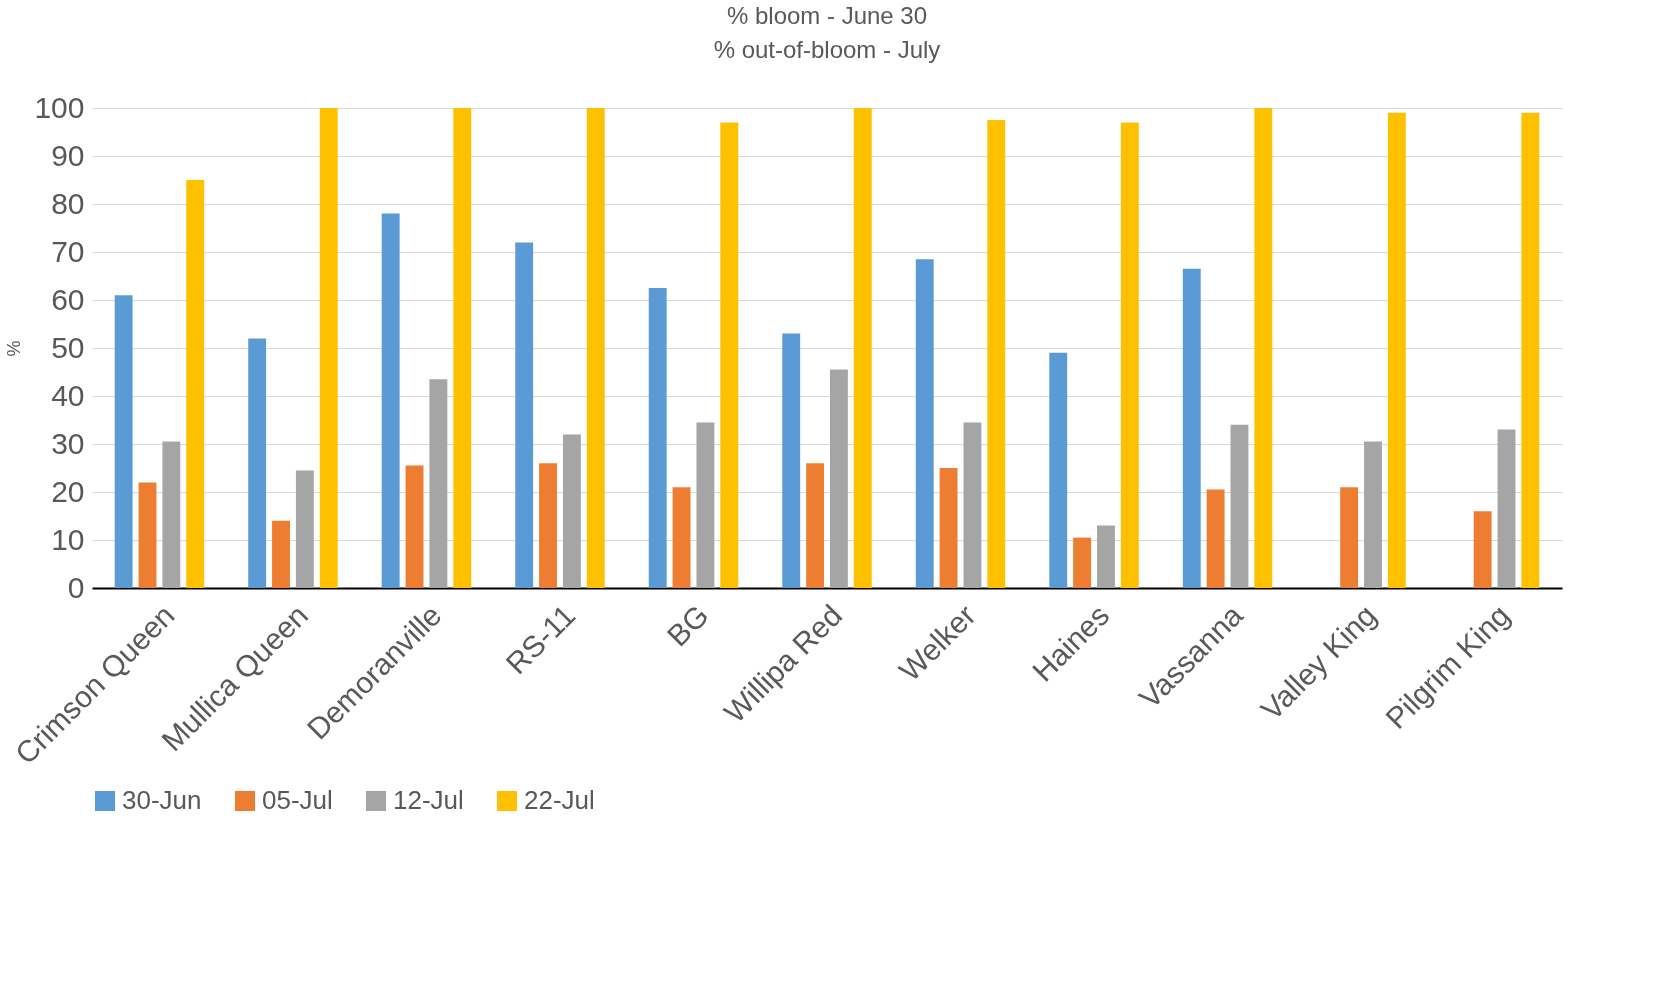  Describe the element at coordinates (14, 348) in the screenshot. I see `y-axis-title: %` at that location.